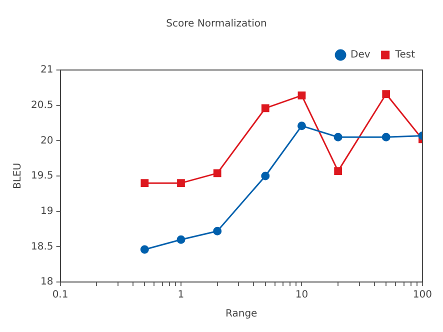  What do you see at coordinates (242, 314) in the screenshot?
I see `x-axis-title: Range` at bounding box center [242, 314].